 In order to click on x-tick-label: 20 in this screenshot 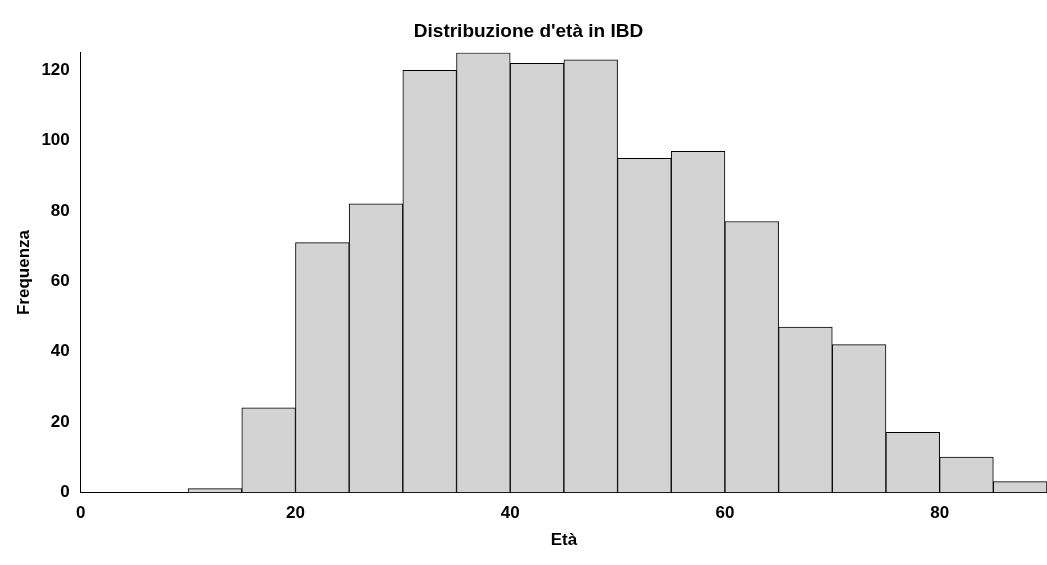, I will do `click(295, 513)`.